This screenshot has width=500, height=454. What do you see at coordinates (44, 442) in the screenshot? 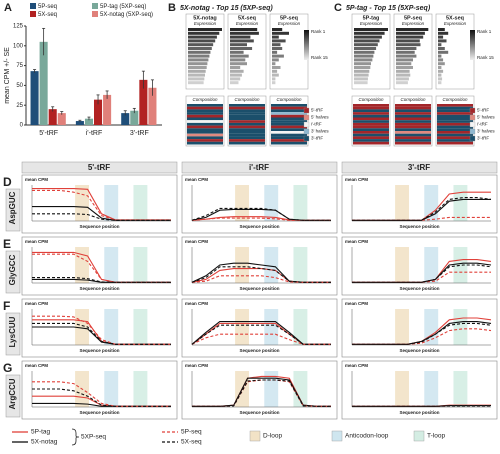
I see `legend-label: 5X-notag` at bounding box center [44, 442].